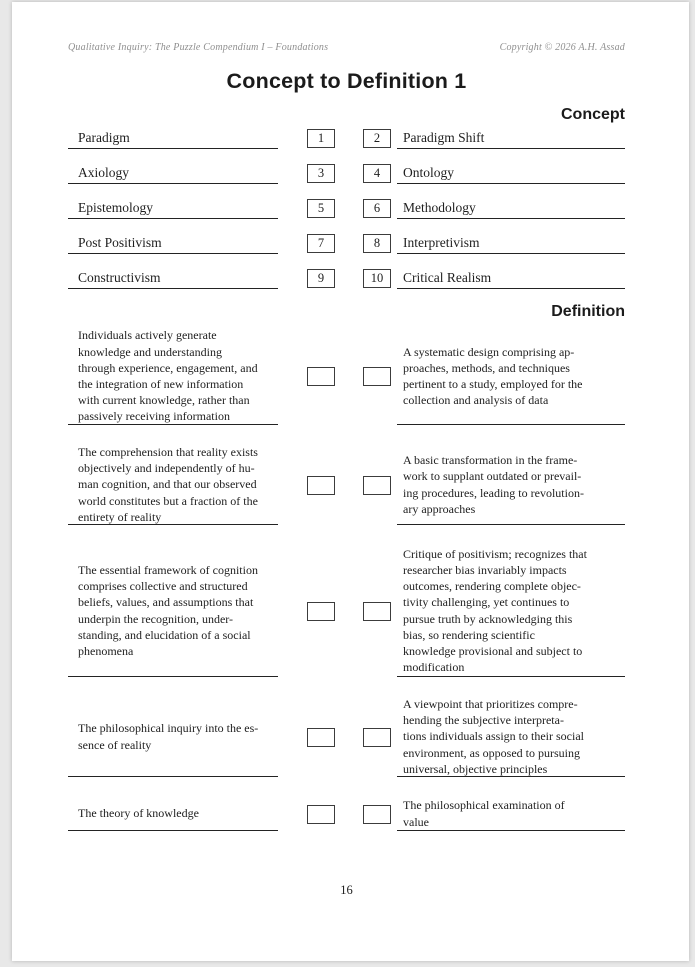  What do you see at coordinates (429, 172) in the screenshot?
I see `concept-term-label: Ontology` at bounding box center [429, 172].